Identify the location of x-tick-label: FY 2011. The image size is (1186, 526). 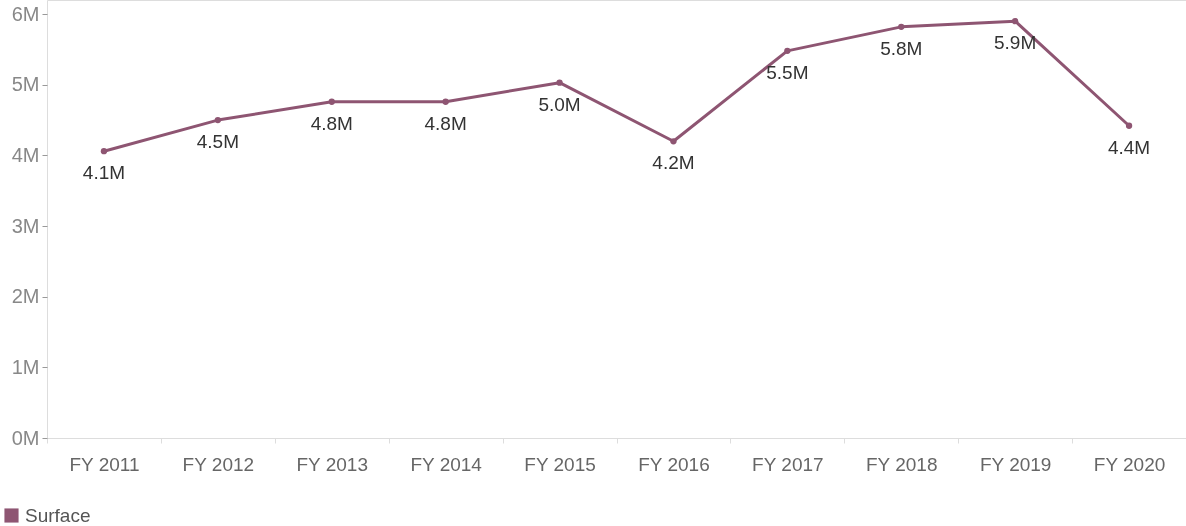
(104, 464).